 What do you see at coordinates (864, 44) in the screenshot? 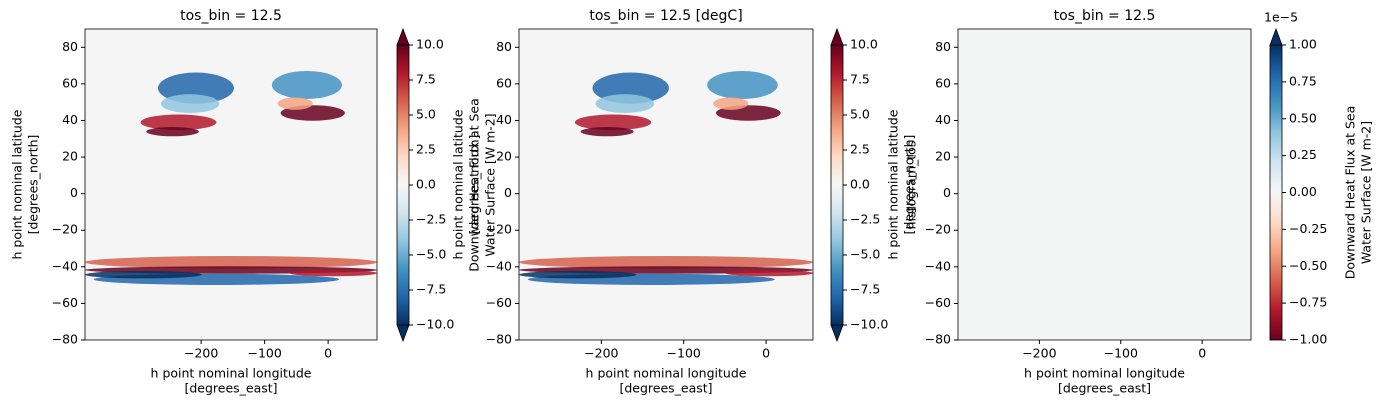
I see `colorbar-tick-label: 10.0` at bounding box center [864, 44].